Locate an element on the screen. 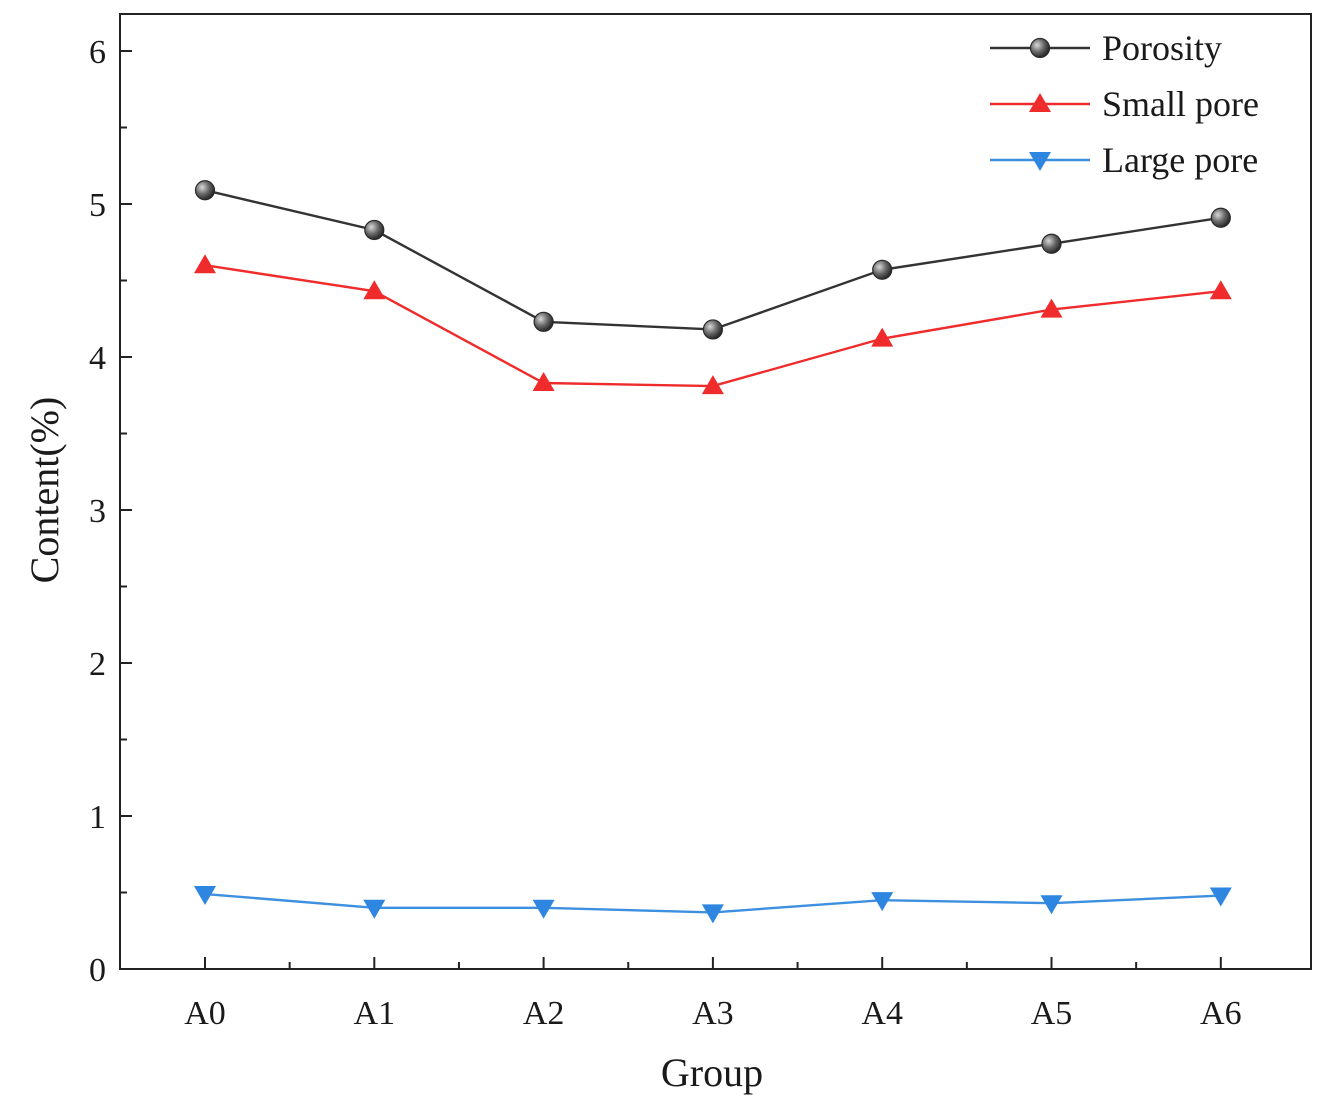 The height and width of the screenshot is (1118, 1325). y-tick-label: 2 is located at coordinates (97, 664).